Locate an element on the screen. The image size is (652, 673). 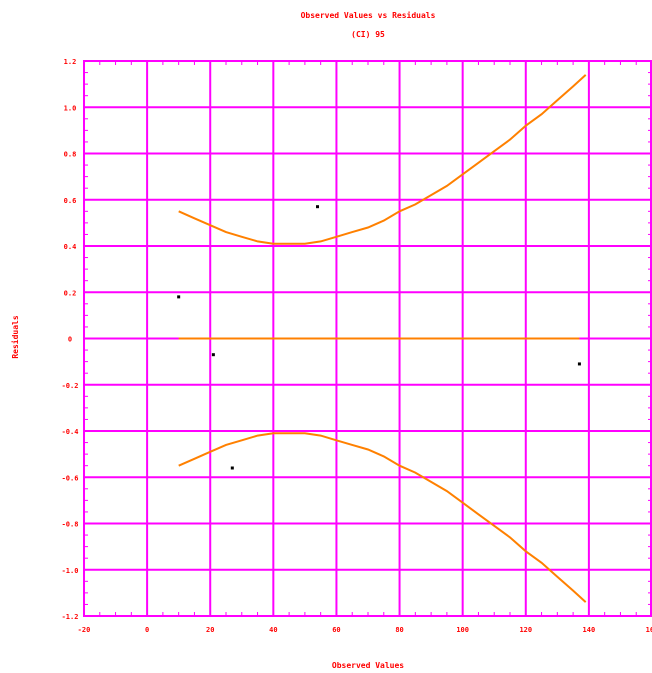
chart-title: Observed Values vs Residuals is located at coordinates (368, 15).